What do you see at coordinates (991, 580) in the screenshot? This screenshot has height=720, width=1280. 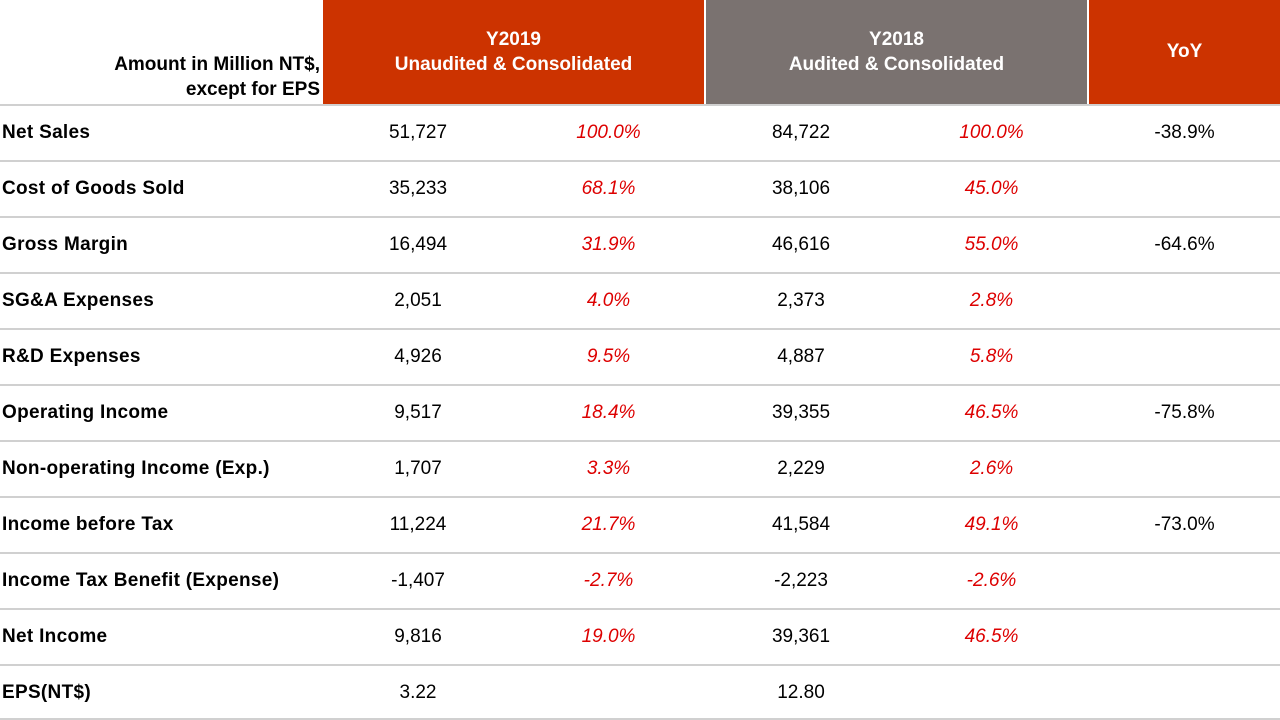 I see `y2018-percent: -2.6%` at bounding box center [991, 580].